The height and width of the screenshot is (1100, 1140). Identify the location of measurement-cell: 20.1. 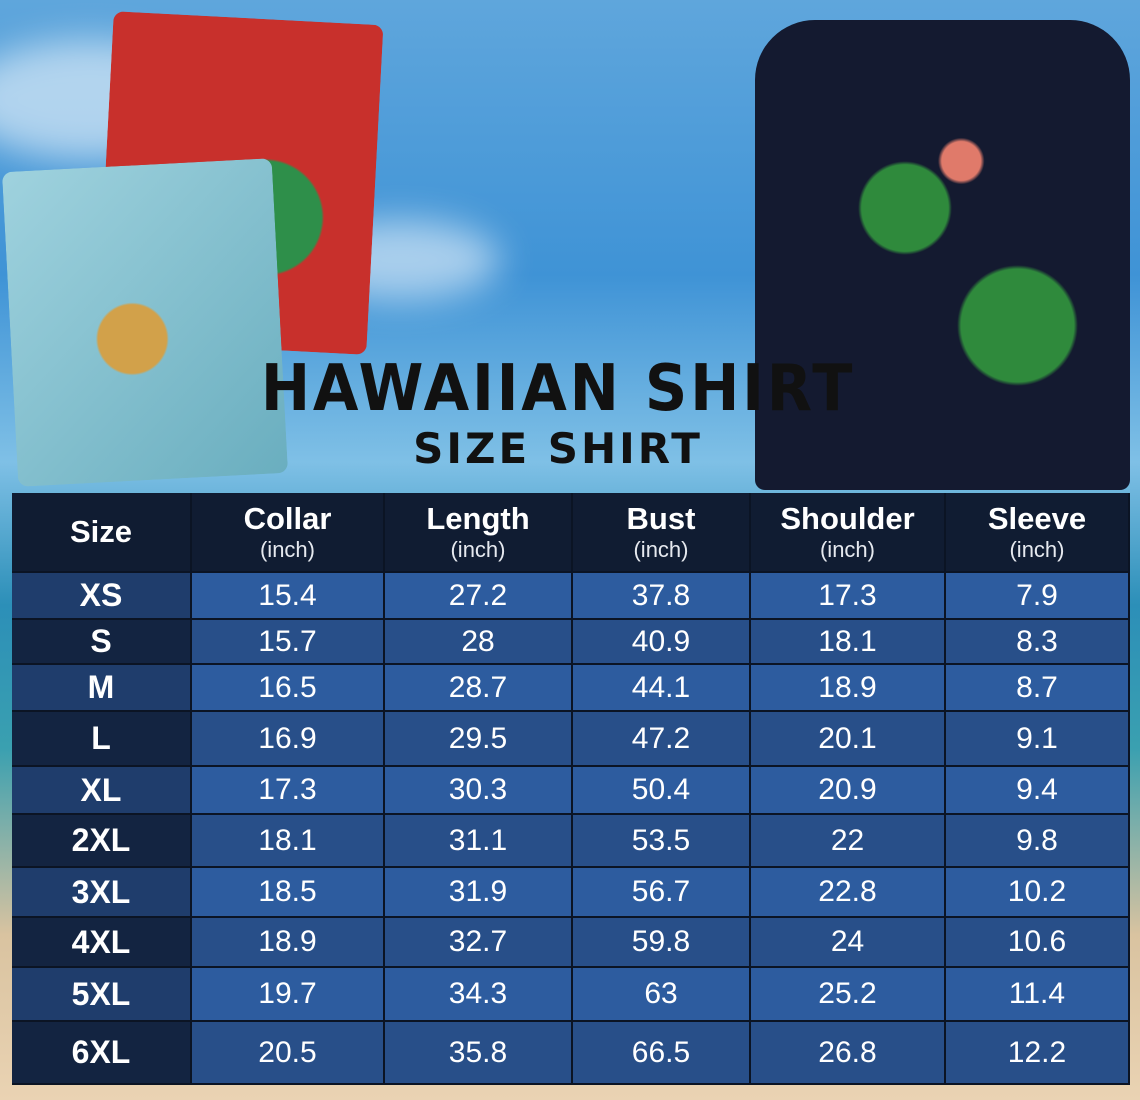
(848, 739).